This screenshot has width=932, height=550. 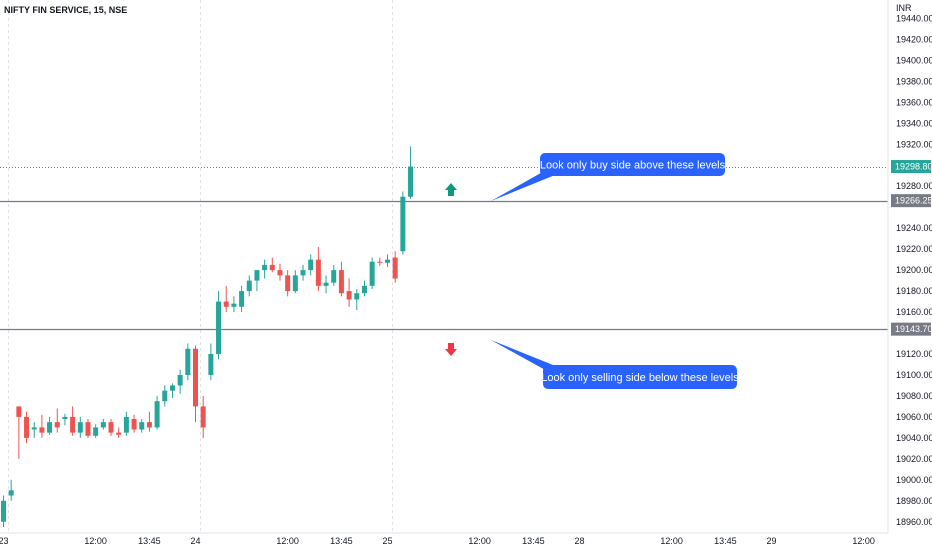 I want to click on y-tick-label: 19160.00, so click(x=914, y=312).